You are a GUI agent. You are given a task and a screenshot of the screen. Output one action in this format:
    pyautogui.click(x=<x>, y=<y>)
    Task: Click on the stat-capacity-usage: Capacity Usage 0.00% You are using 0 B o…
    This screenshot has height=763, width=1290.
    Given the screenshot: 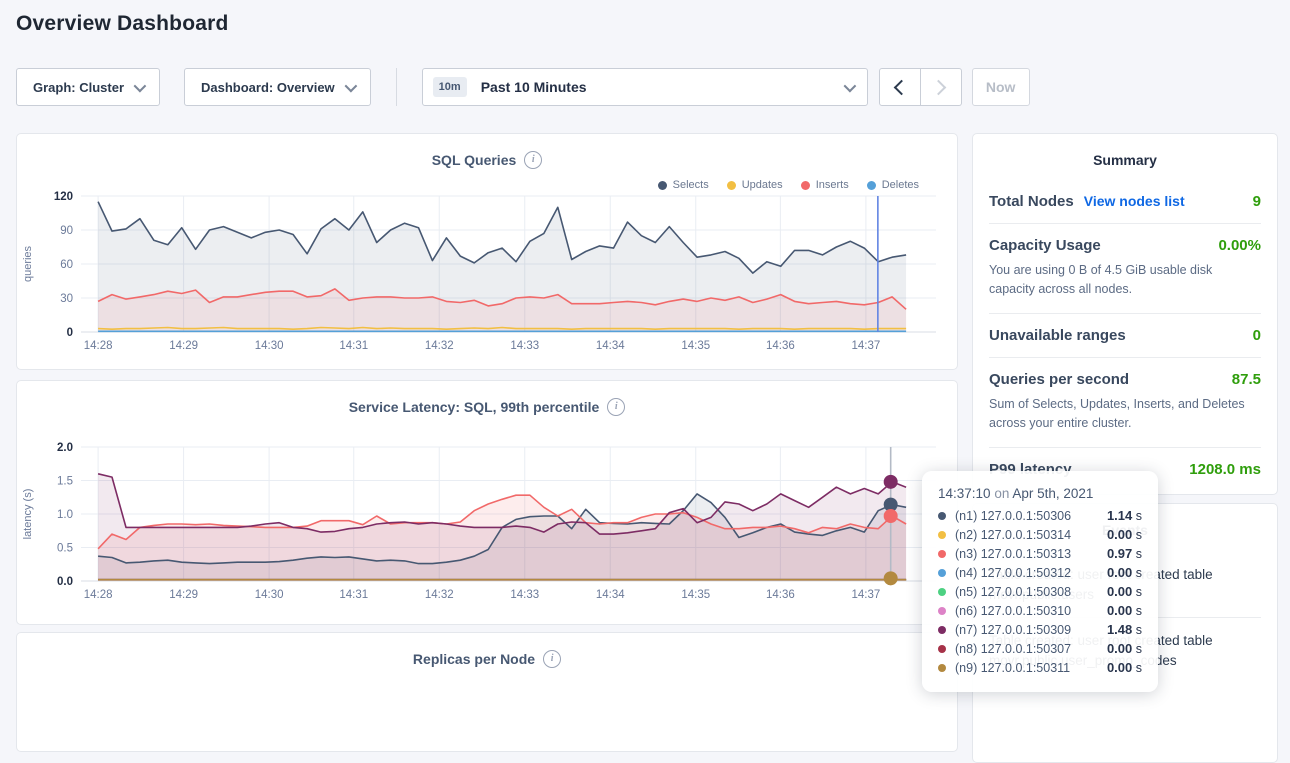 What is the action you would take?
    pyautogui.click(x=1125, y=268)
    